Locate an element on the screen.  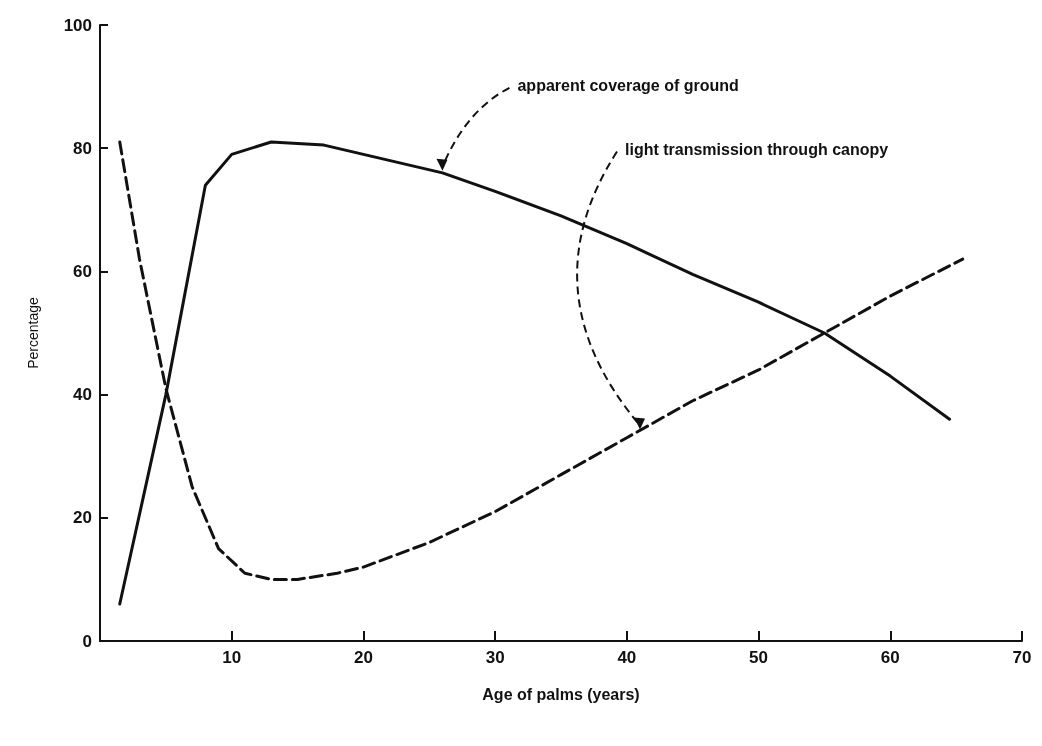
x-tick-label: 40 is located at coordinates (627, 657).